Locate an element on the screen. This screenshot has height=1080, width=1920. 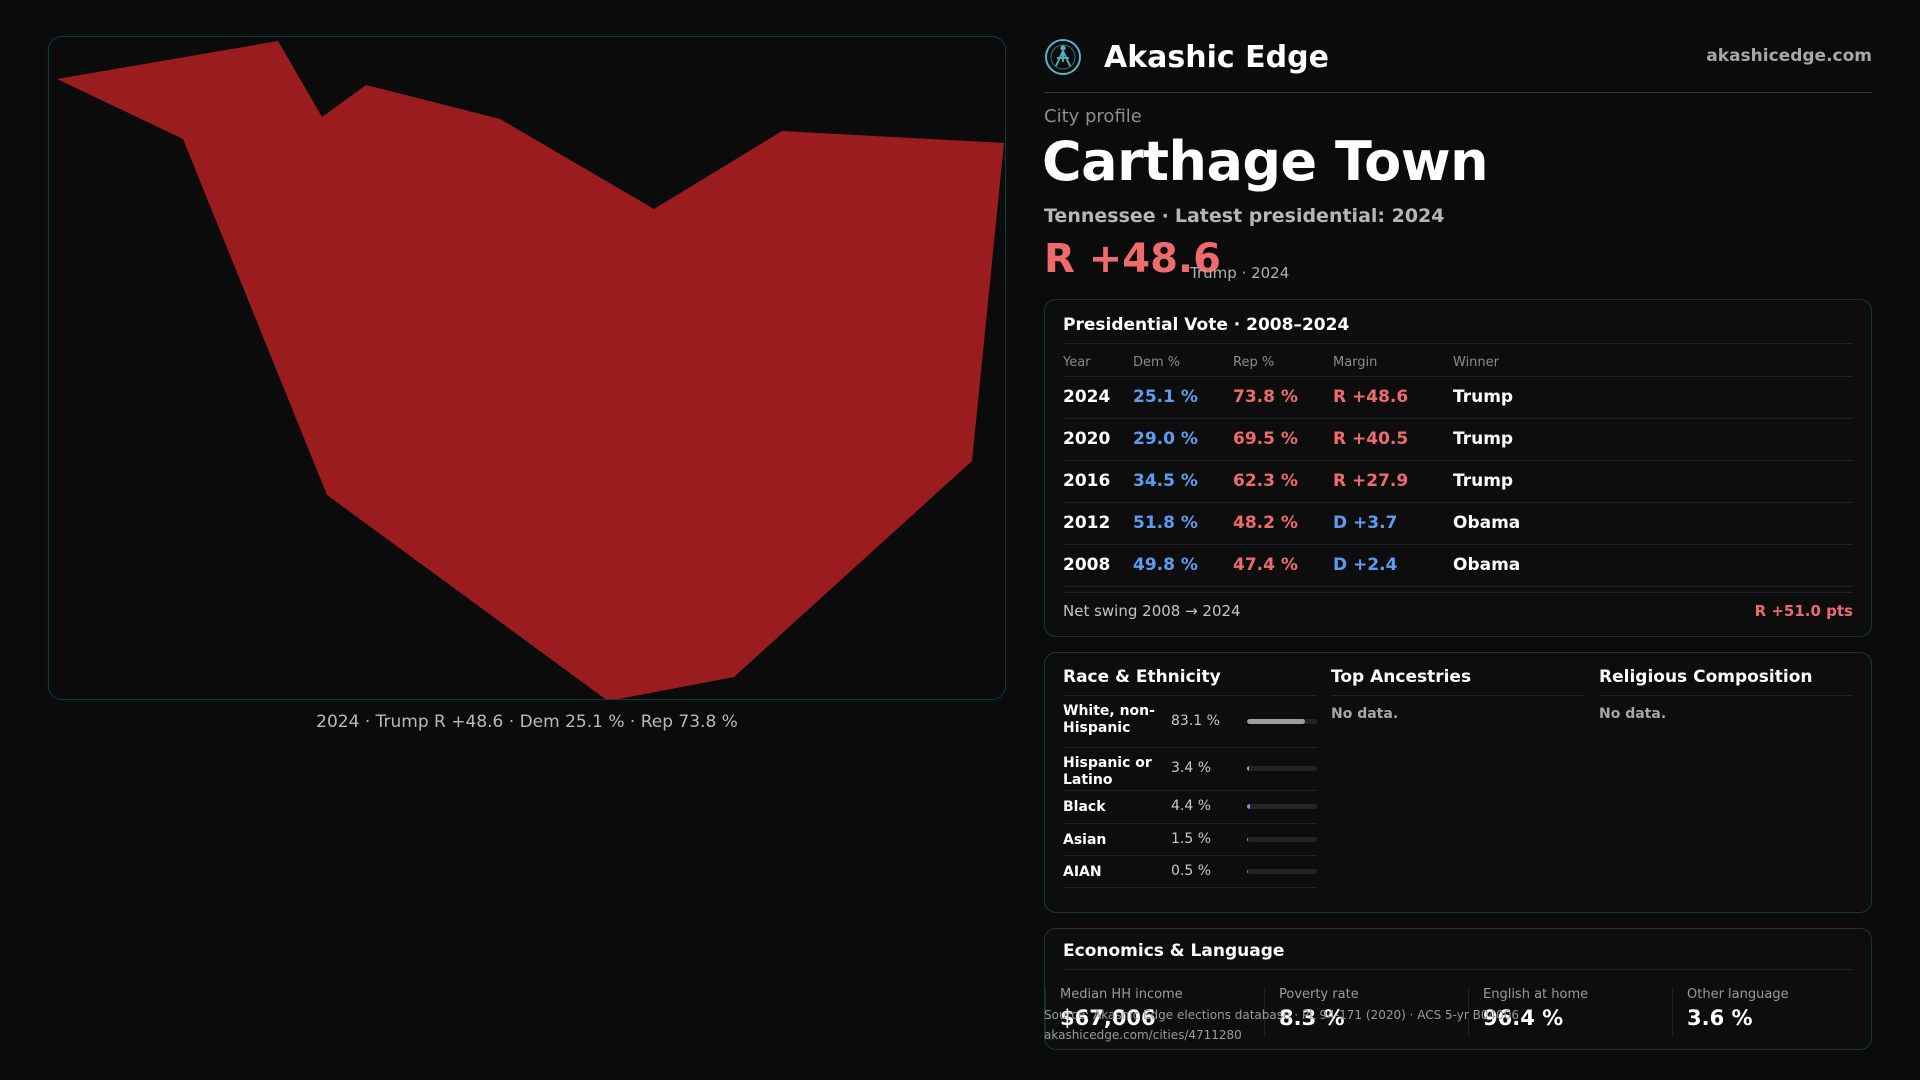
table-row: 2020 29.0 % 69.5 % R +40.5 Trump is located at coordinates (1458, 440).